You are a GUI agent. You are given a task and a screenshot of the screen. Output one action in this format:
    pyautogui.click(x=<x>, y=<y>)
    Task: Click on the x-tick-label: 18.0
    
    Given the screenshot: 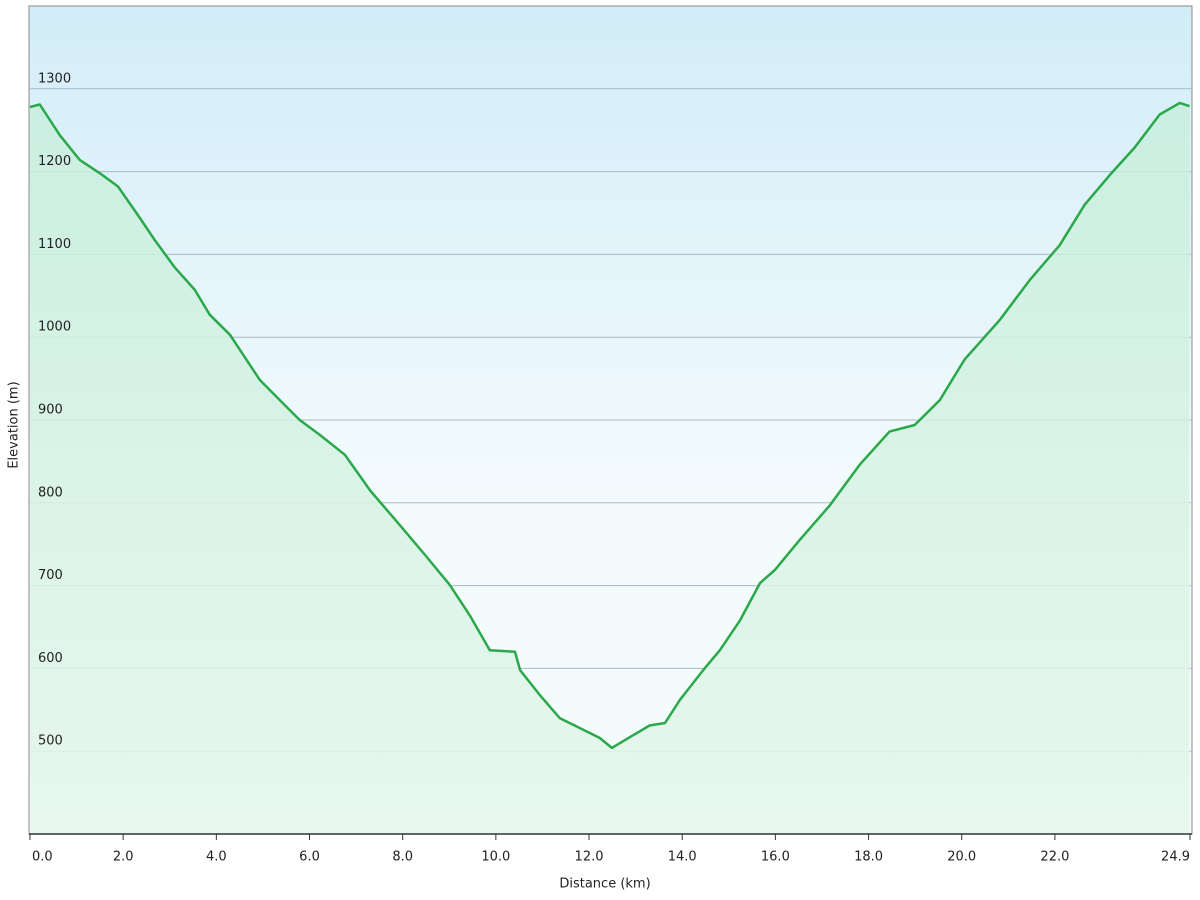 What is the action you would take?
    pyautogui.click(x=868, y=857)
    